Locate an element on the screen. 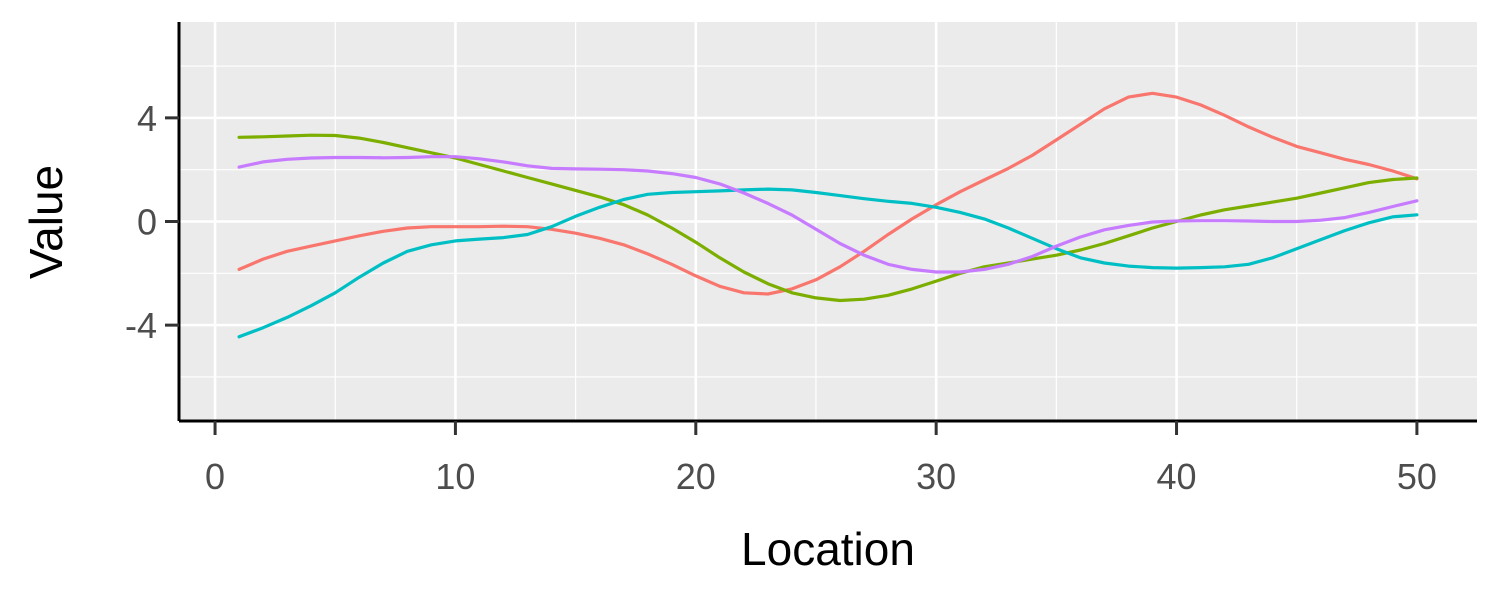 The width and height of the screenshot is (1500, 600). y-tick-label: 4 is located at coordinates (147, 118).